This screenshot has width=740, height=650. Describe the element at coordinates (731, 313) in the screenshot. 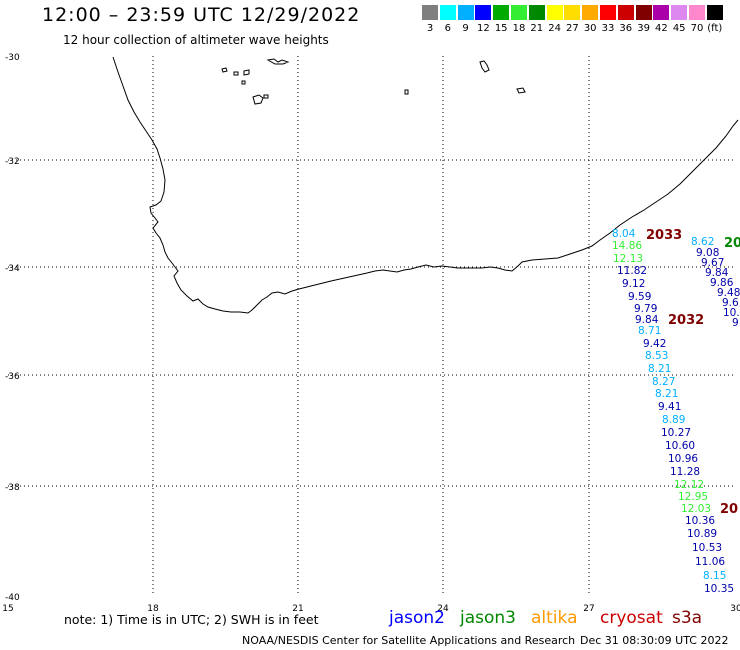

I see `wave-height-reading: 10.` at that location.